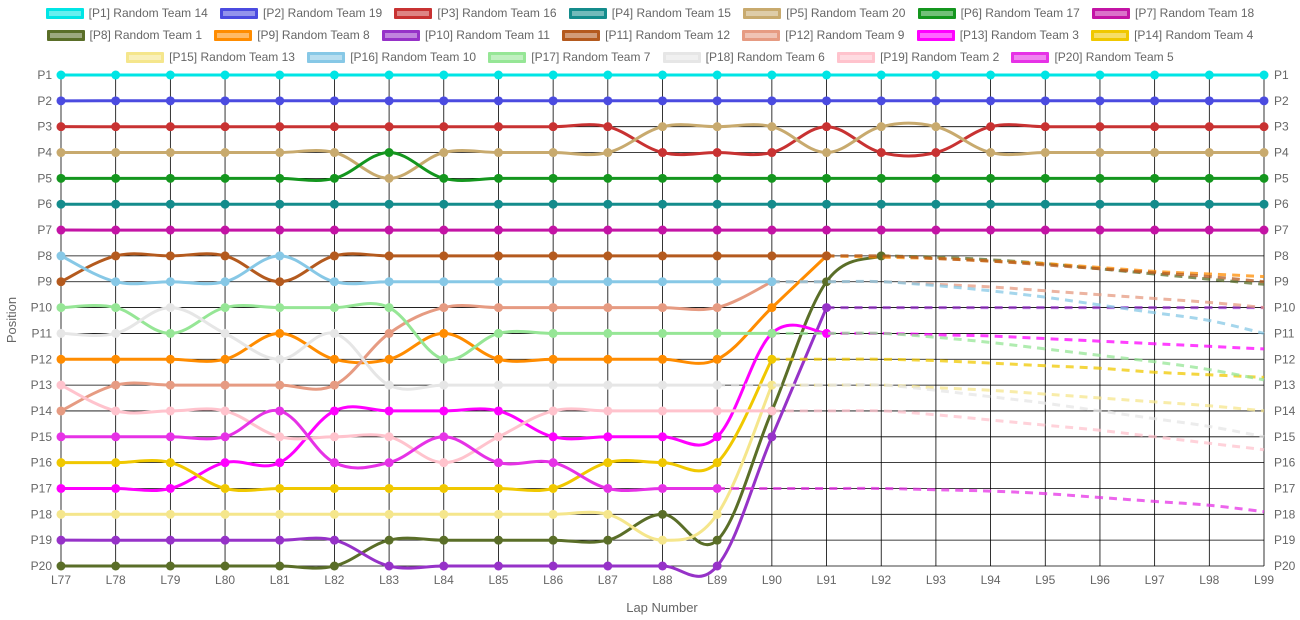 The image size is (1300, 620). Describe the element at coordinates (124, 35) in the screenshot. I see `legend-item: [P8] Random Team 1` at that location.